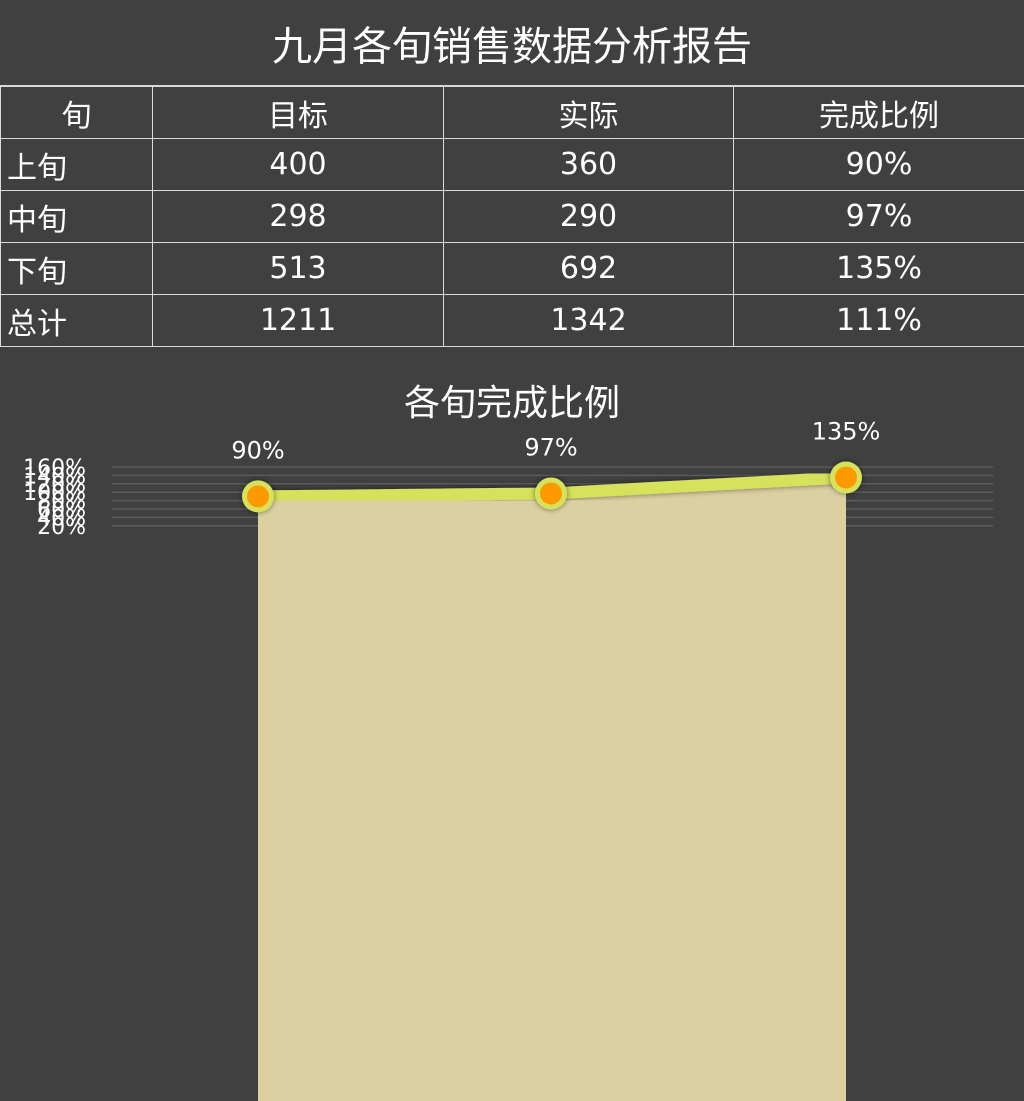 The height and width of the screenshot is (1101, 1024). I want to click on chart-title: 各旬完成比例, so click(512, 403).